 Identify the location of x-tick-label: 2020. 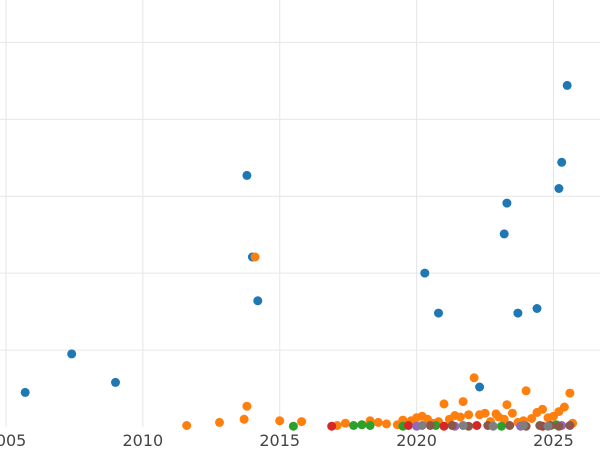
(416, 440).